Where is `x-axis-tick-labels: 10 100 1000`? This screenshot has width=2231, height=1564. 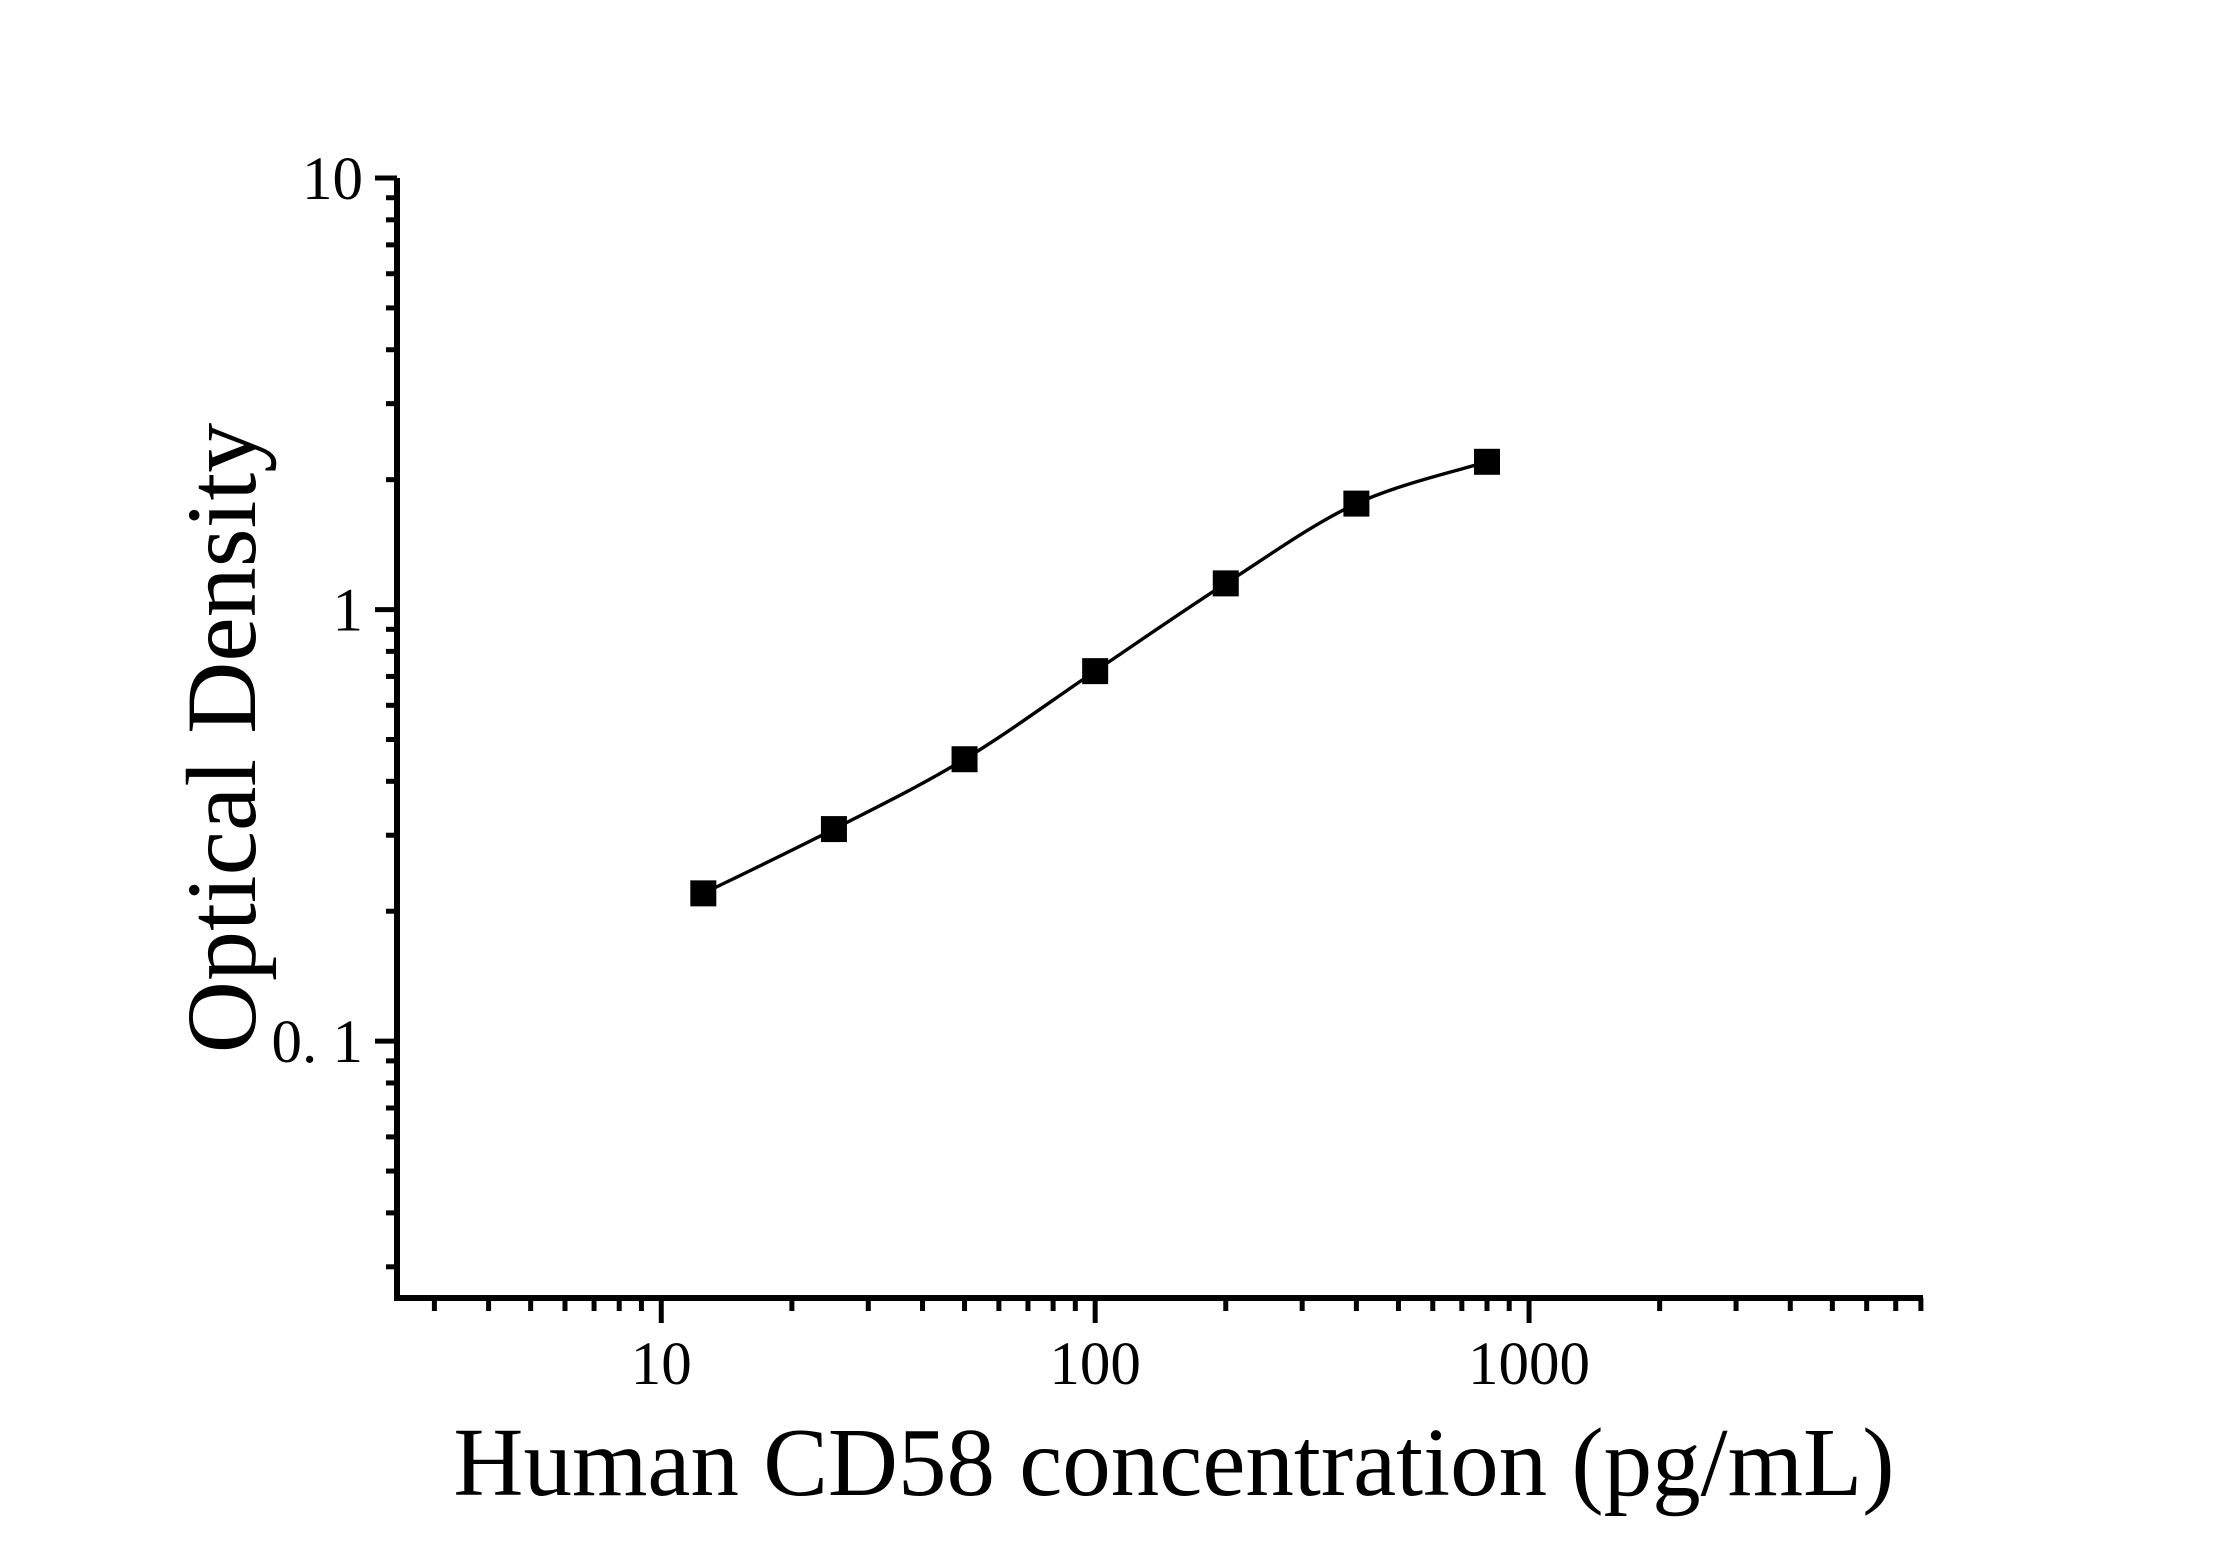
x-axis-tick-labels: 10 100 1000 is located at coordinates (1110, 1364).